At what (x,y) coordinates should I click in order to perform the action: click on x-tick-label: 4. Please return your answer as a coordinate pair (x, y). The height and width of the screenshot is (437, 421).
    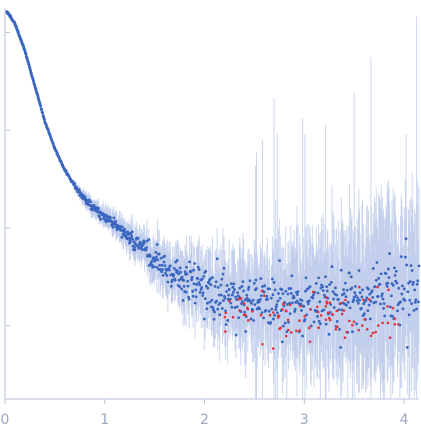
    Looking at the image, I should click on (404, 420).